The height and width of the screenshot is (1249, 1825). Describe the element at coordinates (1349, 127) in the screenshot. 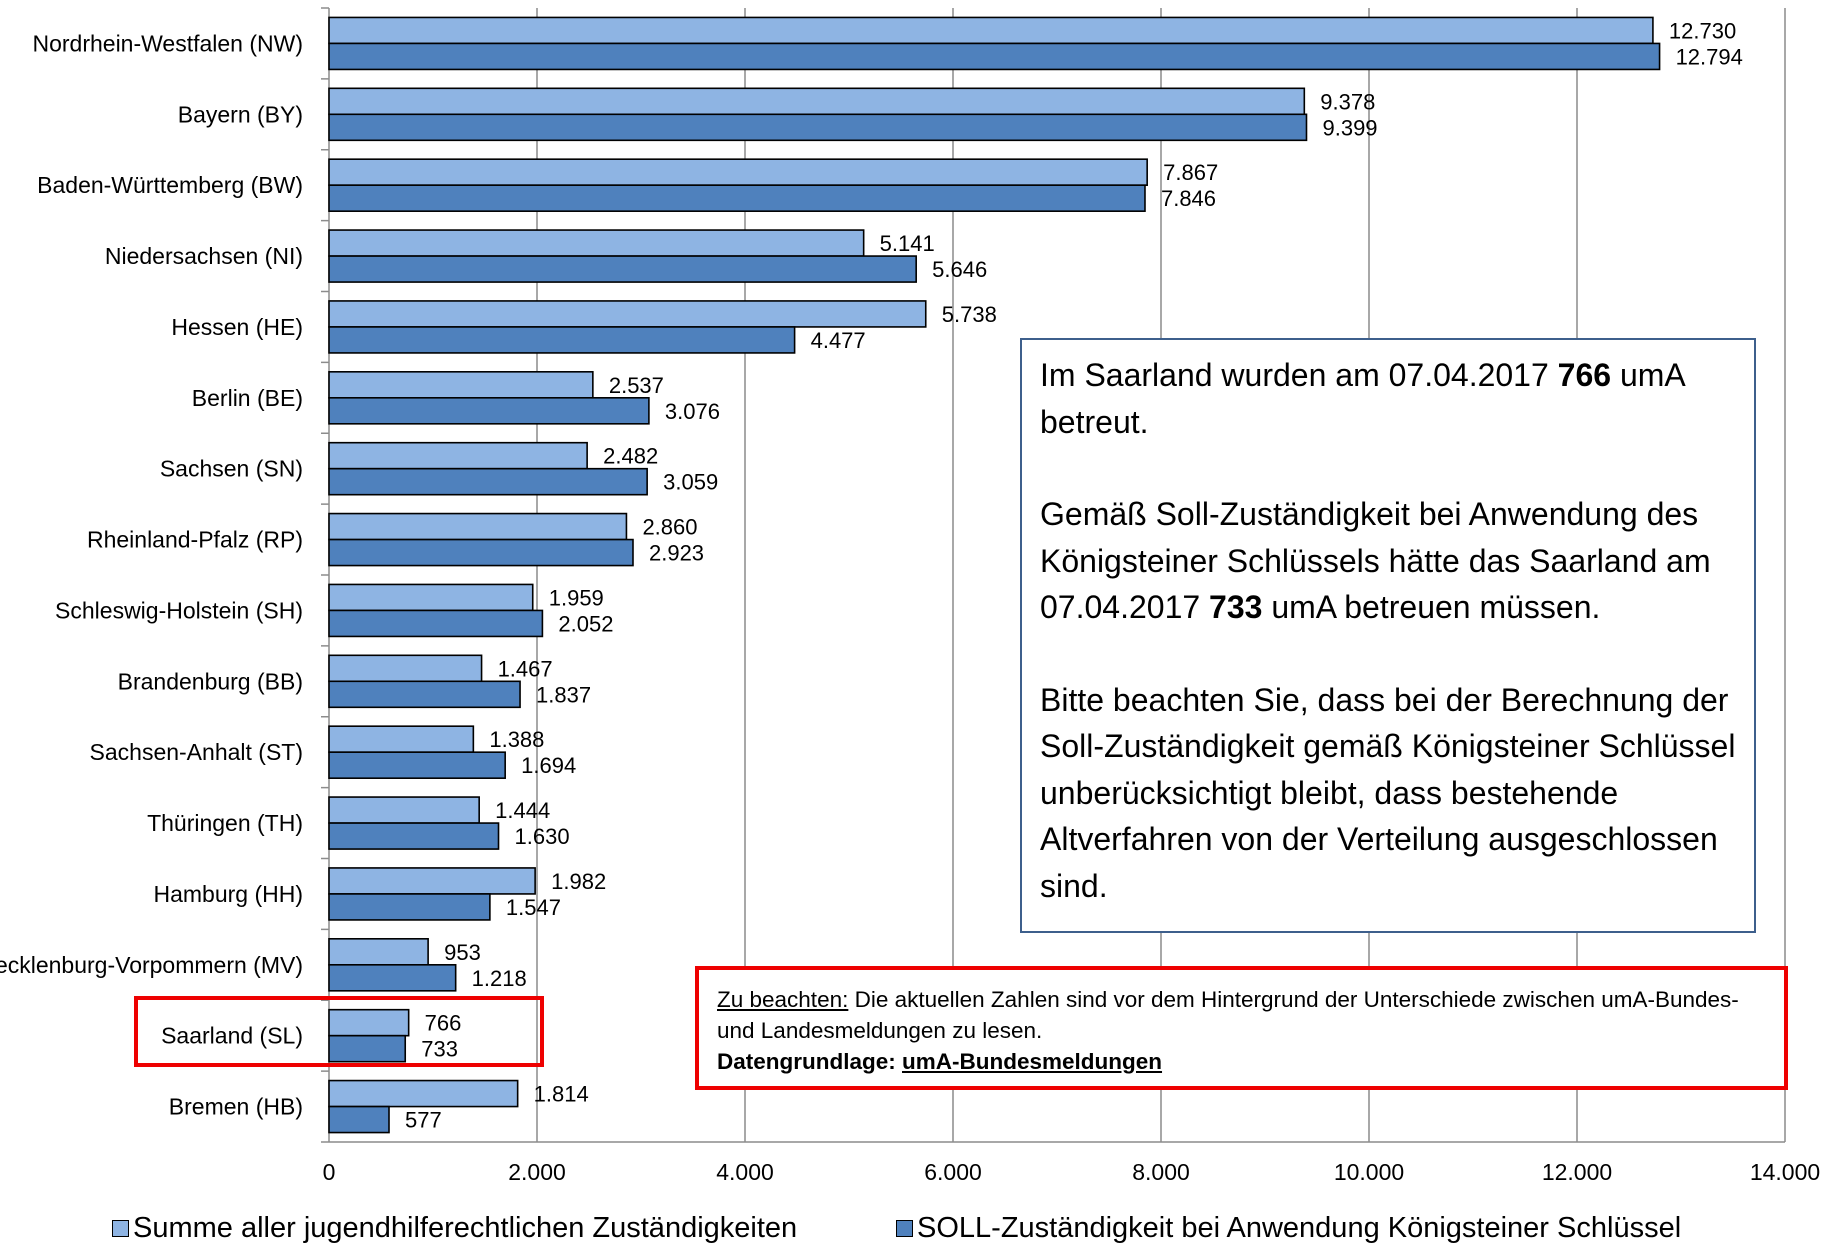

I see `data-label: 9.399` at that location.